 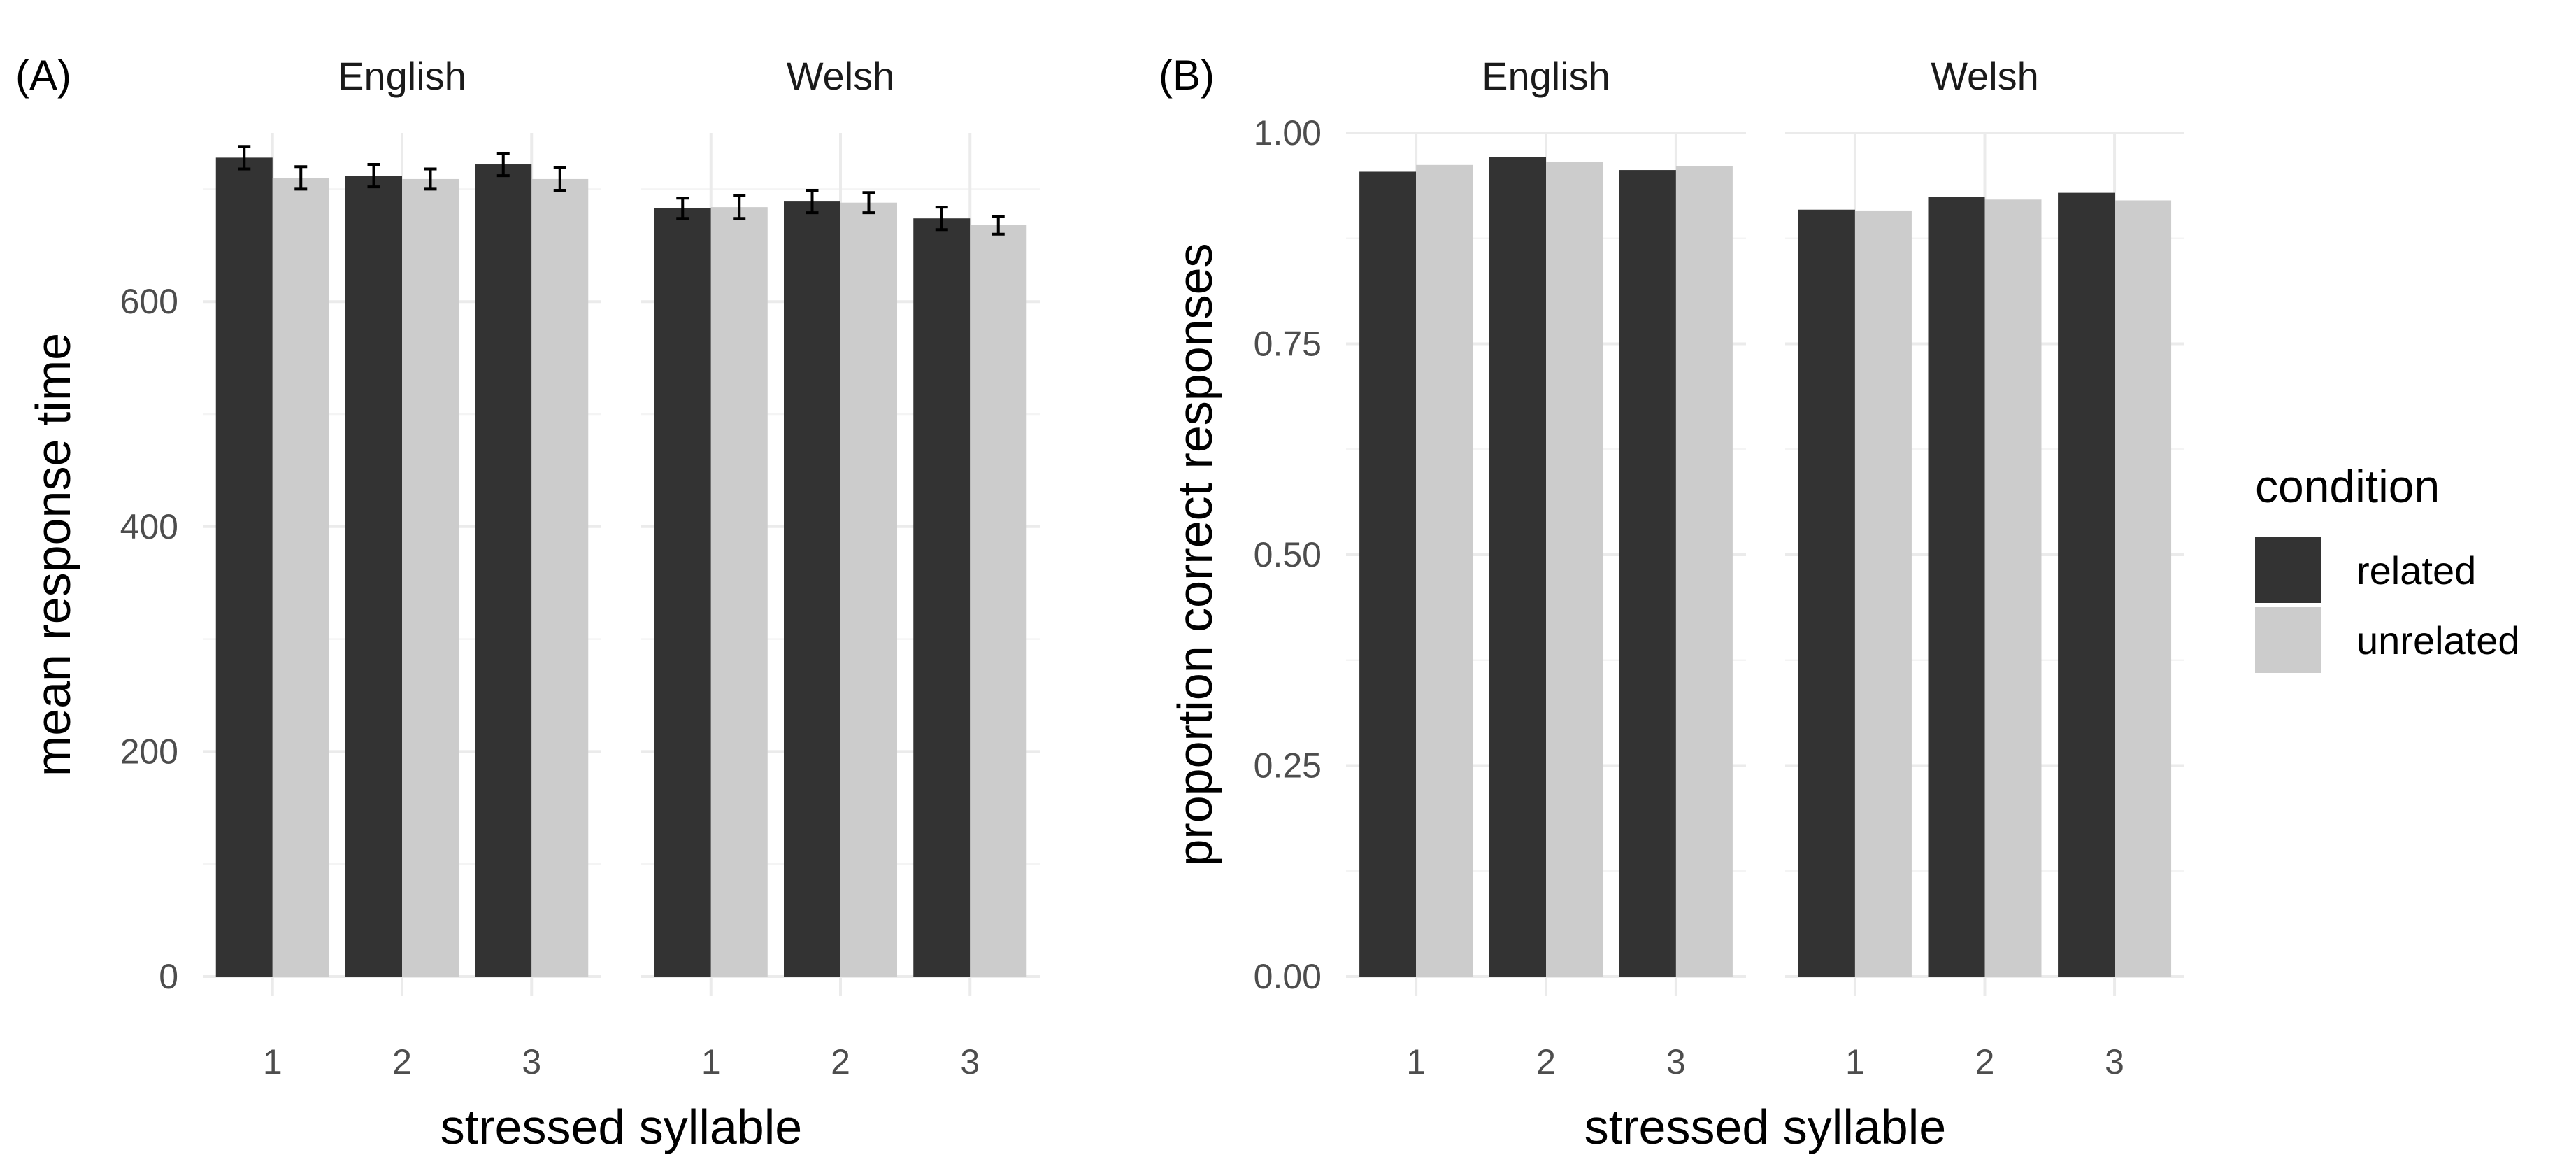 What do you see at coordinates (149, 526) in the screenshot?
I see `y-tick-label: 400` at bounding box center [149, 526].